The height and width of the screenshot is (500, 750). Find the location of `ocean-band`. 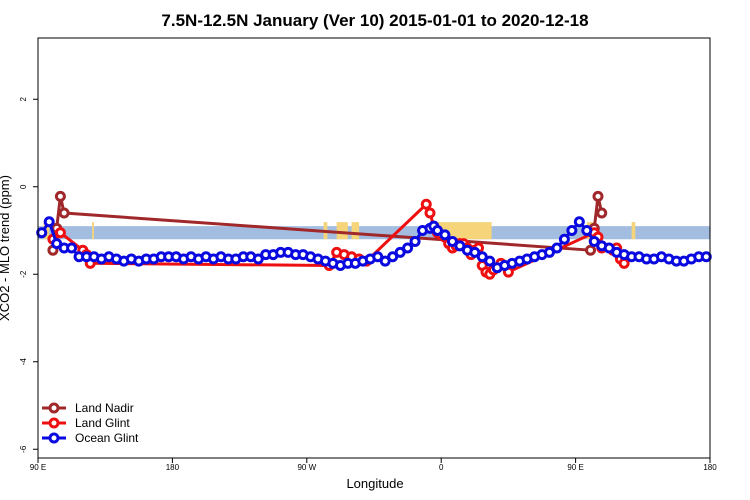

ocean-band is located at coordinates (374, 233).